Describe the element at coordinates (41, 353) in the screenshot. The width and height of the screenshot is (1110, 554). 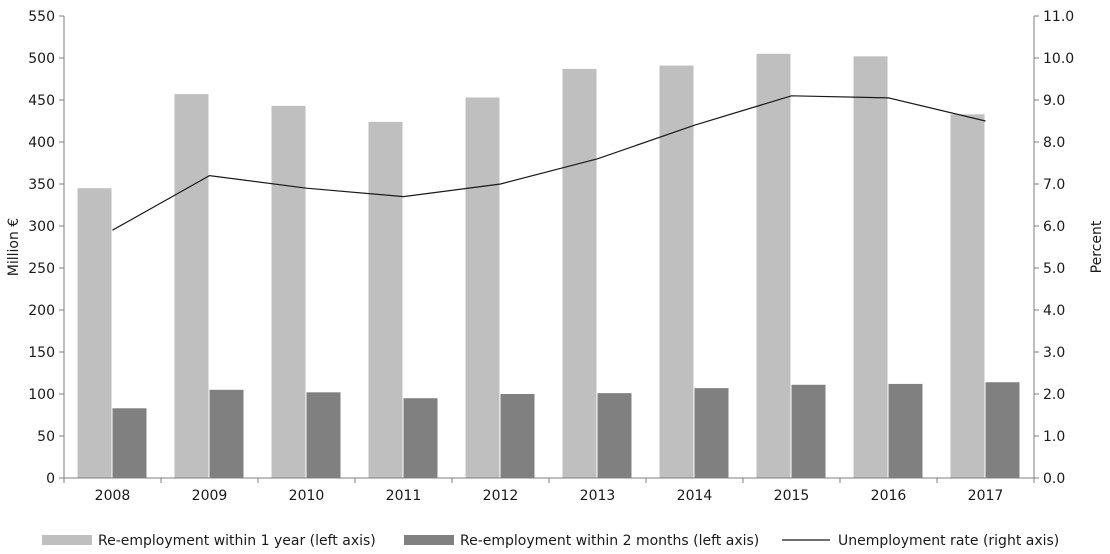
I see `left-axis-tick-label: 150` at that location.